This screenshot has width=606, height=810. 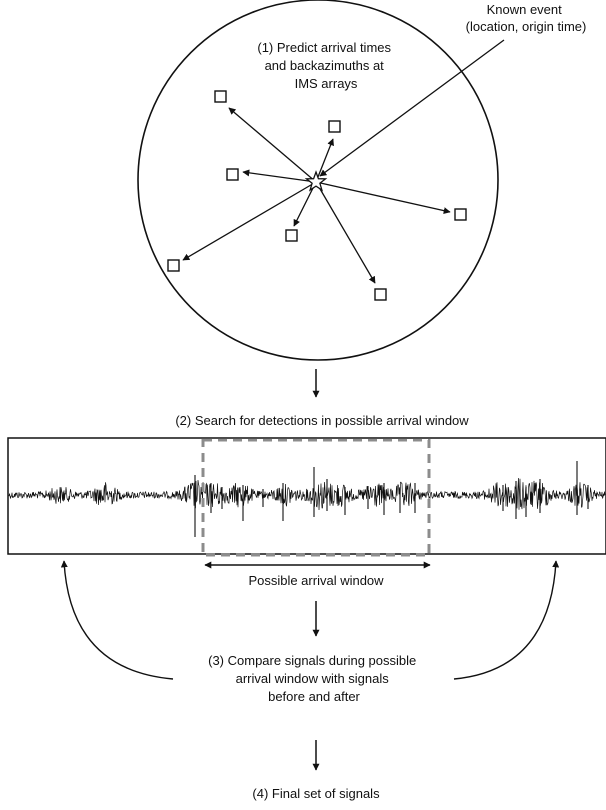 I want to click on known-event-label: Known event (location, origin time), so click(x=526, y=18).